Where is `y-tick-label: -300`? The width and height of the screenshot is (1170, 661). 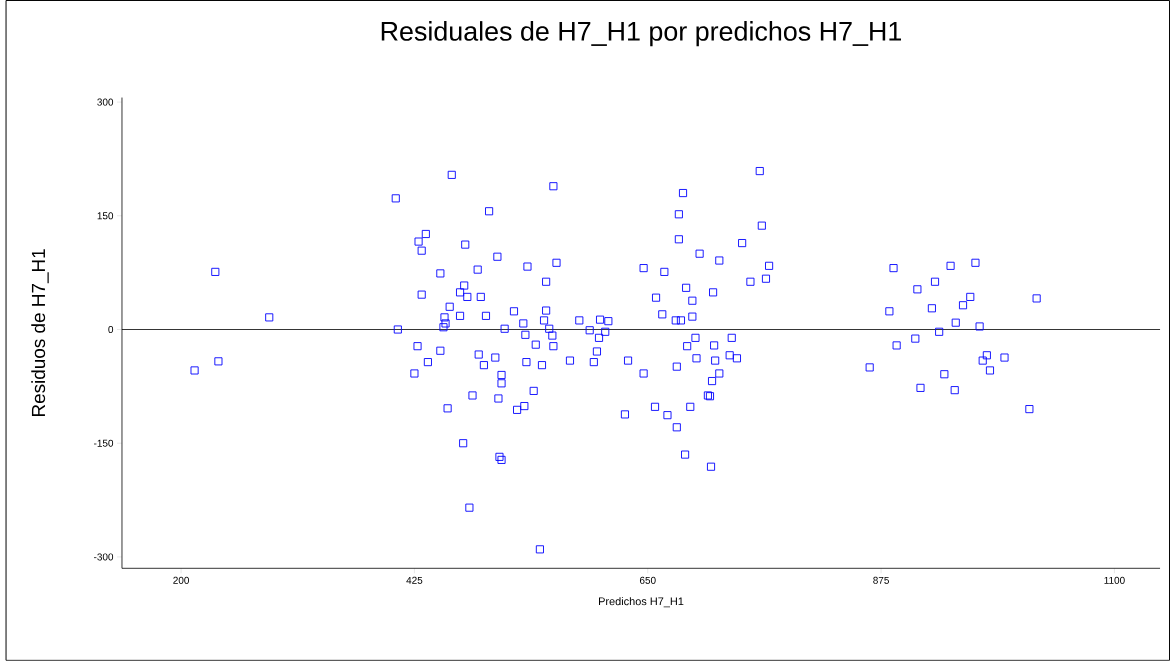
y-tick-label: -300 is located at coordinates (104, 557).